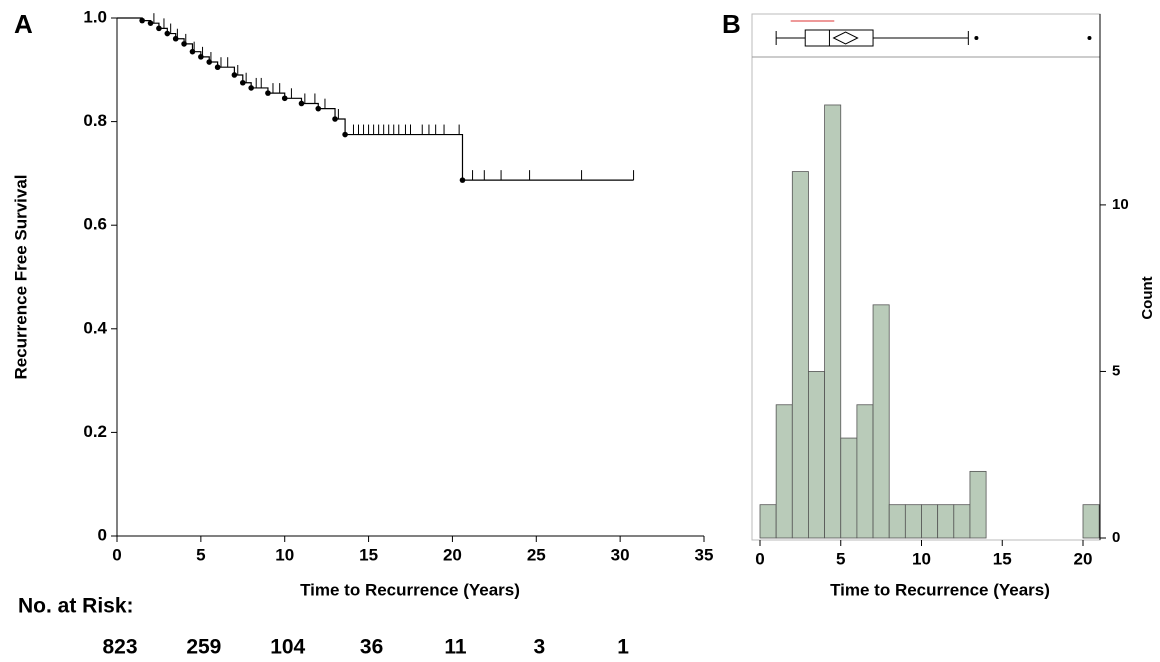  What do you see at coordinates (536, 554) in the screenshot?
I see `x-tick-label: 25` at bounding box center [536, 554].